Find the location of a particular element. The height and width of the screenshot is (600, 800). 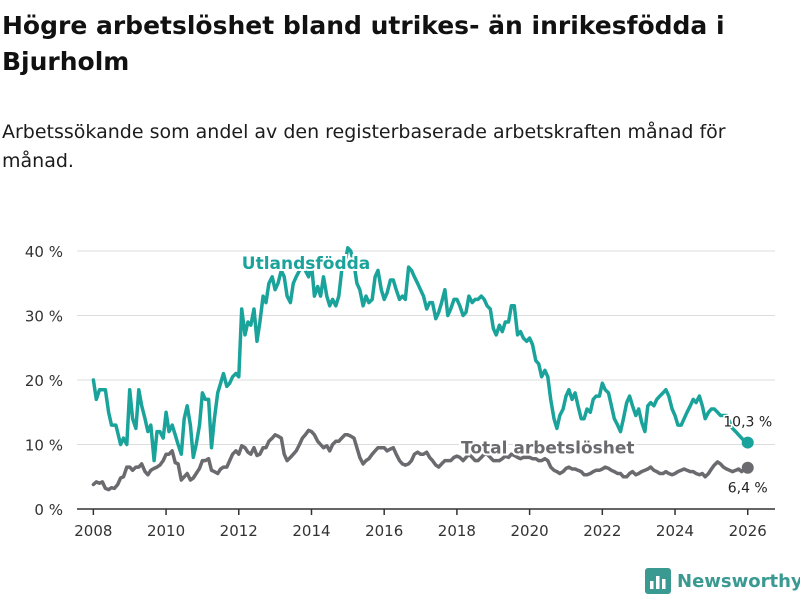

x-tick-label: 2018 is located at coordinates (457, 531).